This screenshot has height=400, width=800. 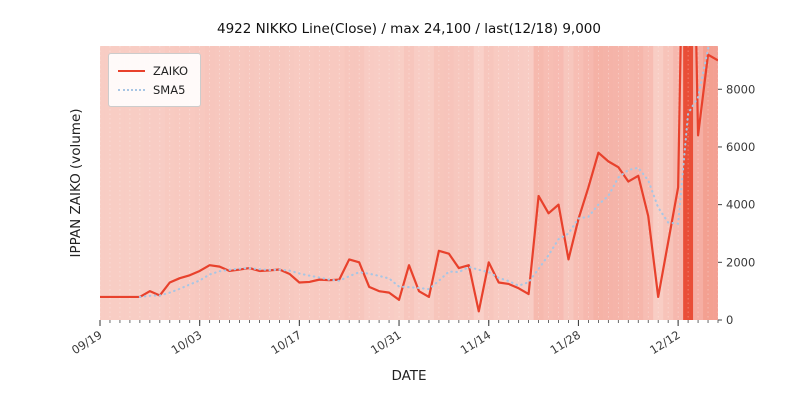 What do you see at coordinates (386, 342) in the screenshot?
I see `svg-text: 10/31` at bounding box center [386, 342].